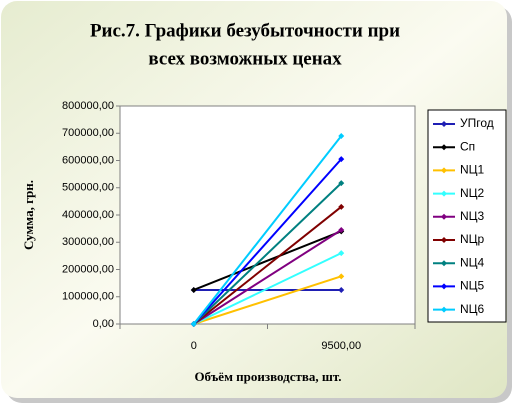  Describe the element at coordinates (88, 242) in the screenshot. I see `y-tick-label: 300000,00` at that location.